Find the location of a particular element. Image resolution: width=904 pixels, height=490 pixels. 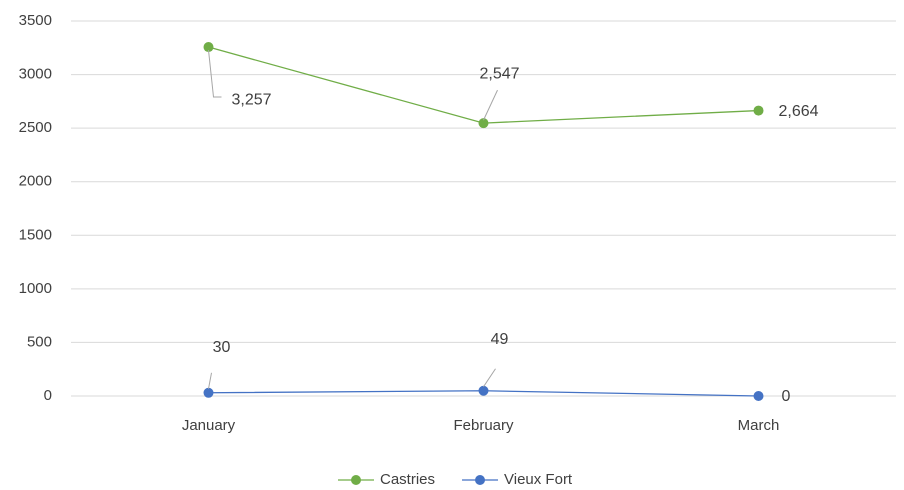

y-tick-label: 500 is located at coordinates (39, 341).